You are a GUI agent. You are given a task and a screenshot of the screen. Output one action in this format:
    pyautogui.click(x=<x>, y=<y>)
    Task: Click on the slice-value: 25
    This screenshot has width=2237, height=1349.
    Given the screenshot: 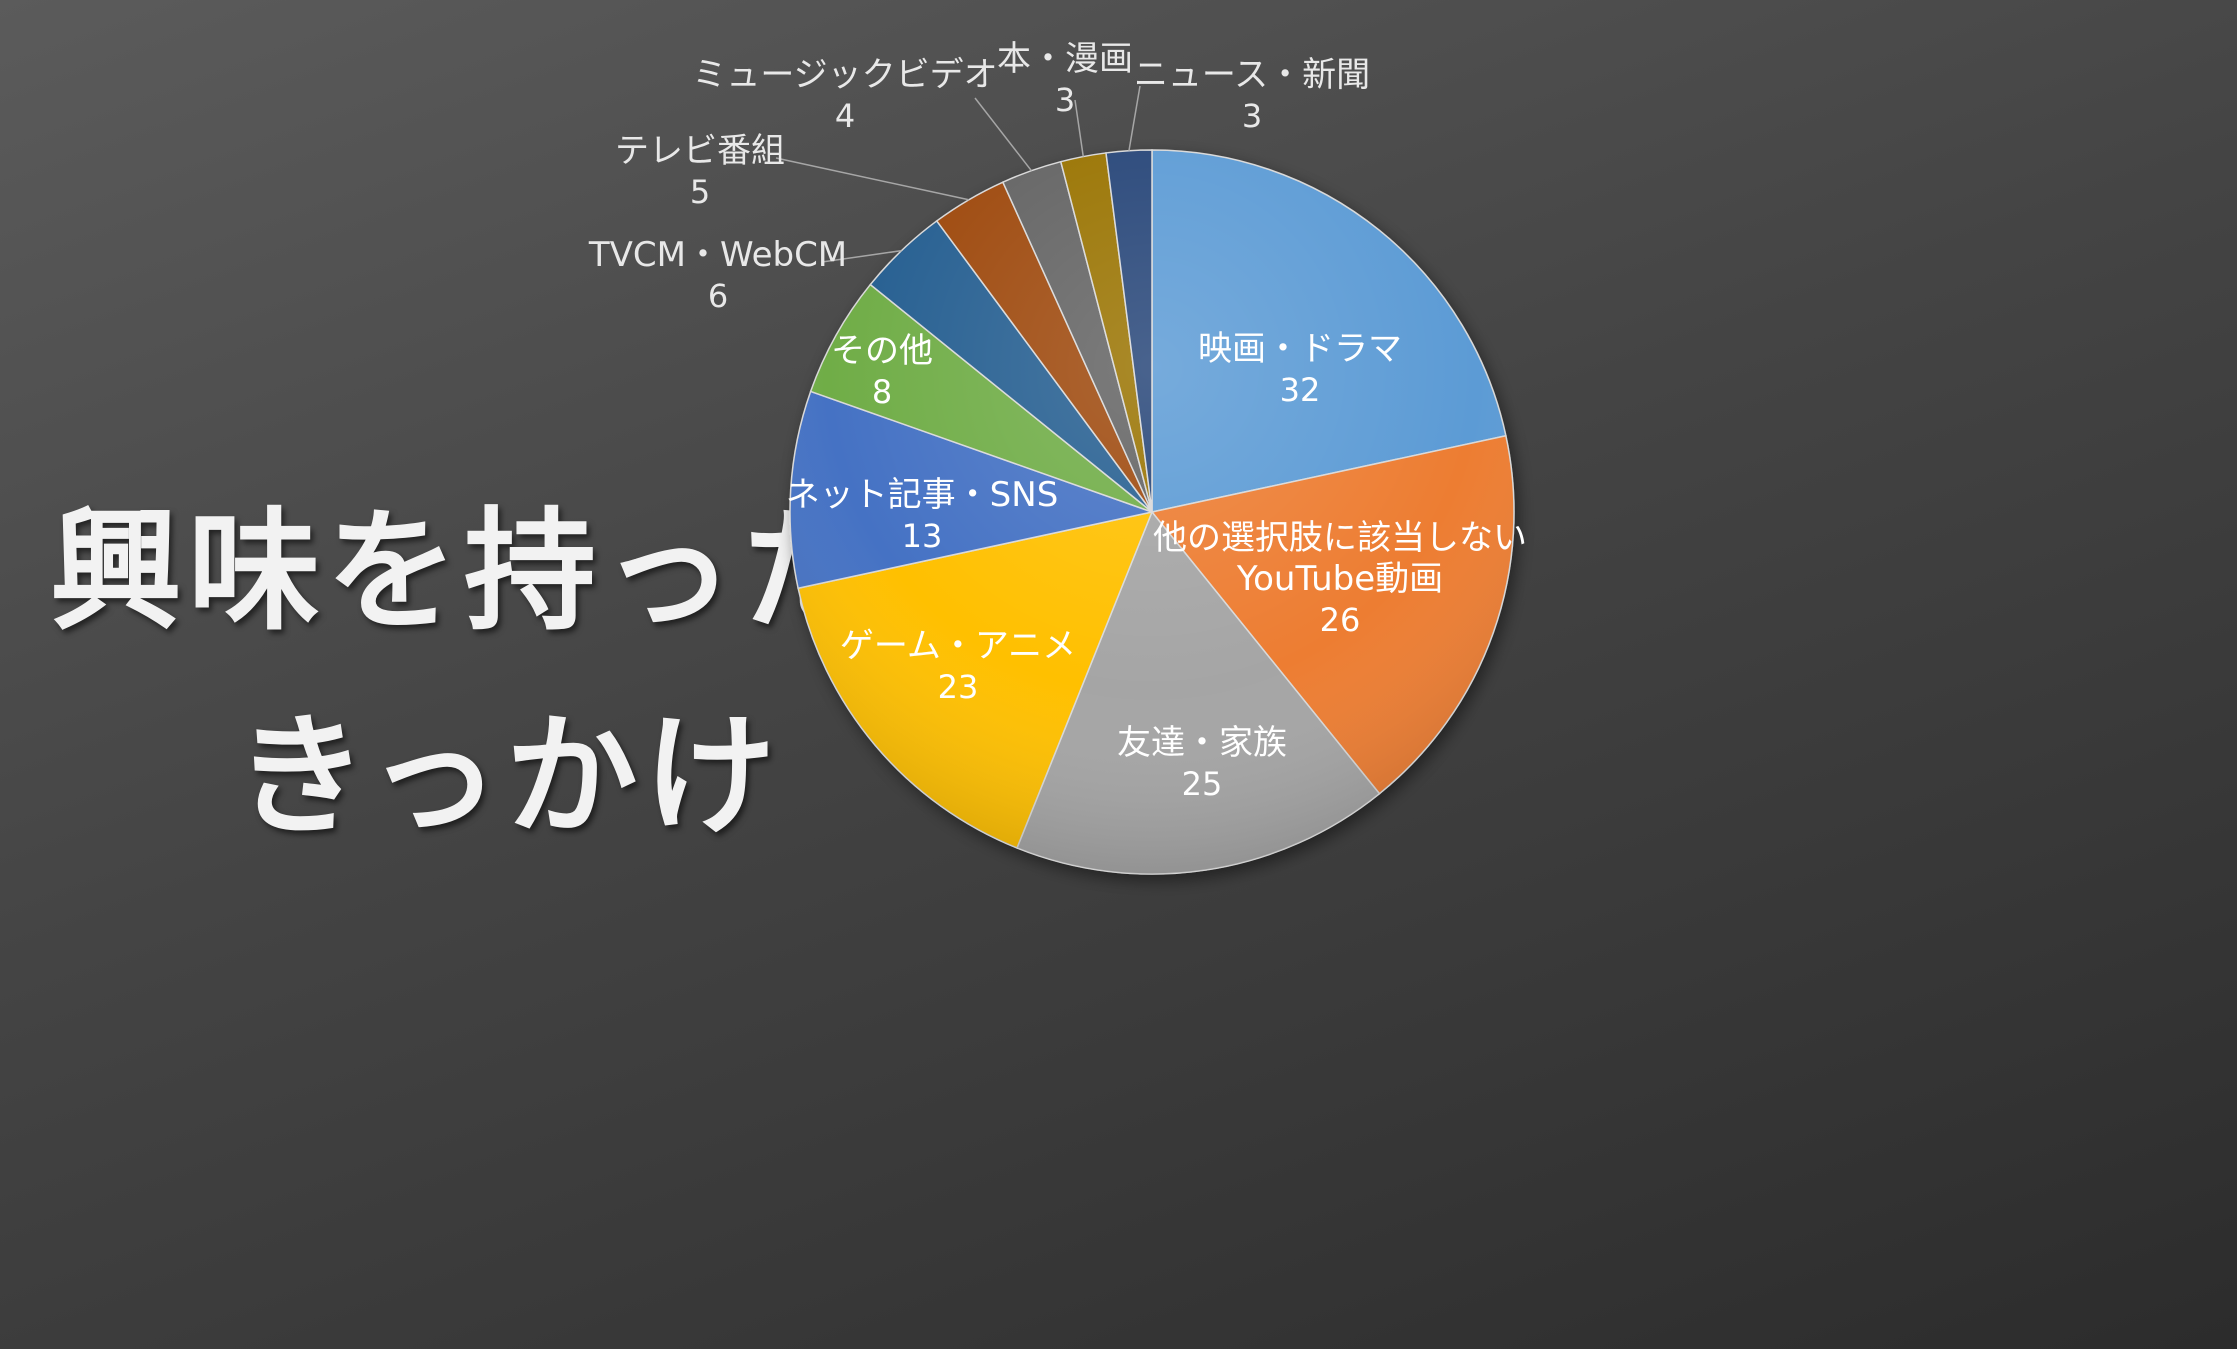 What is the action you would take?
    pyautogui.click(x=1202, y=784)
    